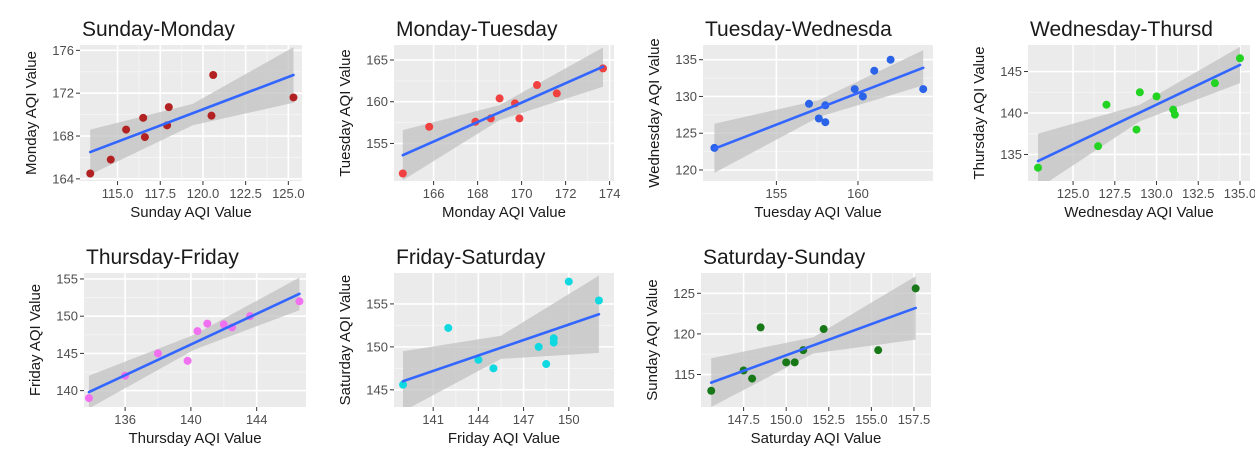 This screenshot has height=450, width=1255. What do you see at coordinates (1239, 193) in the screenshot?
I see `x-tick-label: 135.0` at bounding box center [1239, 193].